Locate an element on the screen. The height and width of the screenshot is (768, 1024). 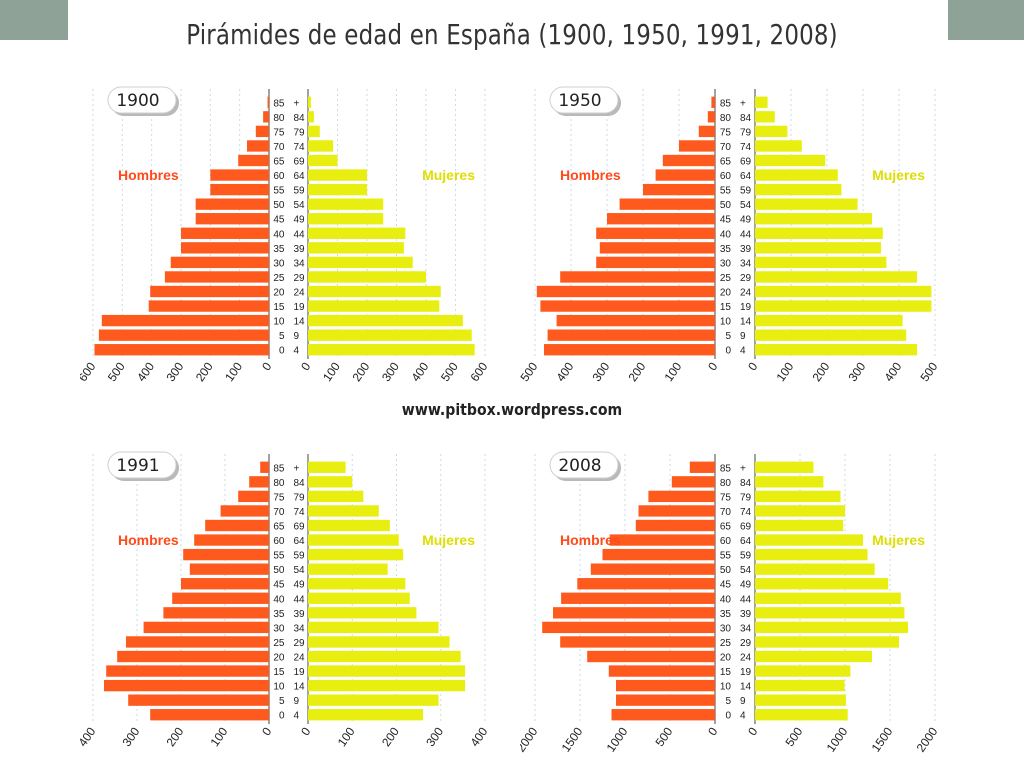
age-label-start: 20 is located at coordinates (726, 293).